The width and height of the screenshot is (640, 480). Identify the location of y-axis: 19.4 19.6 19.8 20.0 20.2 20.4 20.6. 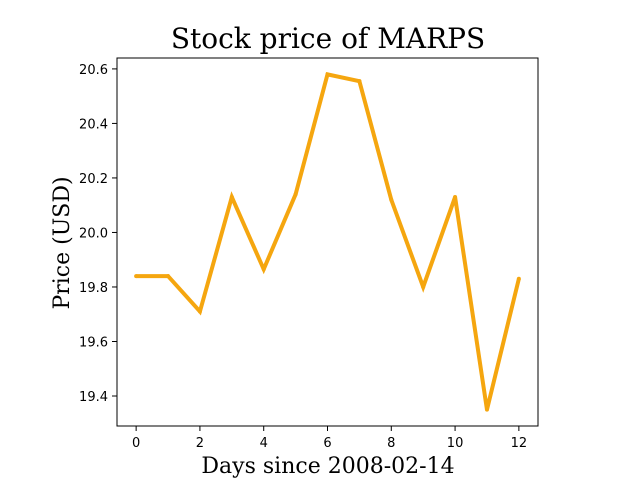
(98, 234).